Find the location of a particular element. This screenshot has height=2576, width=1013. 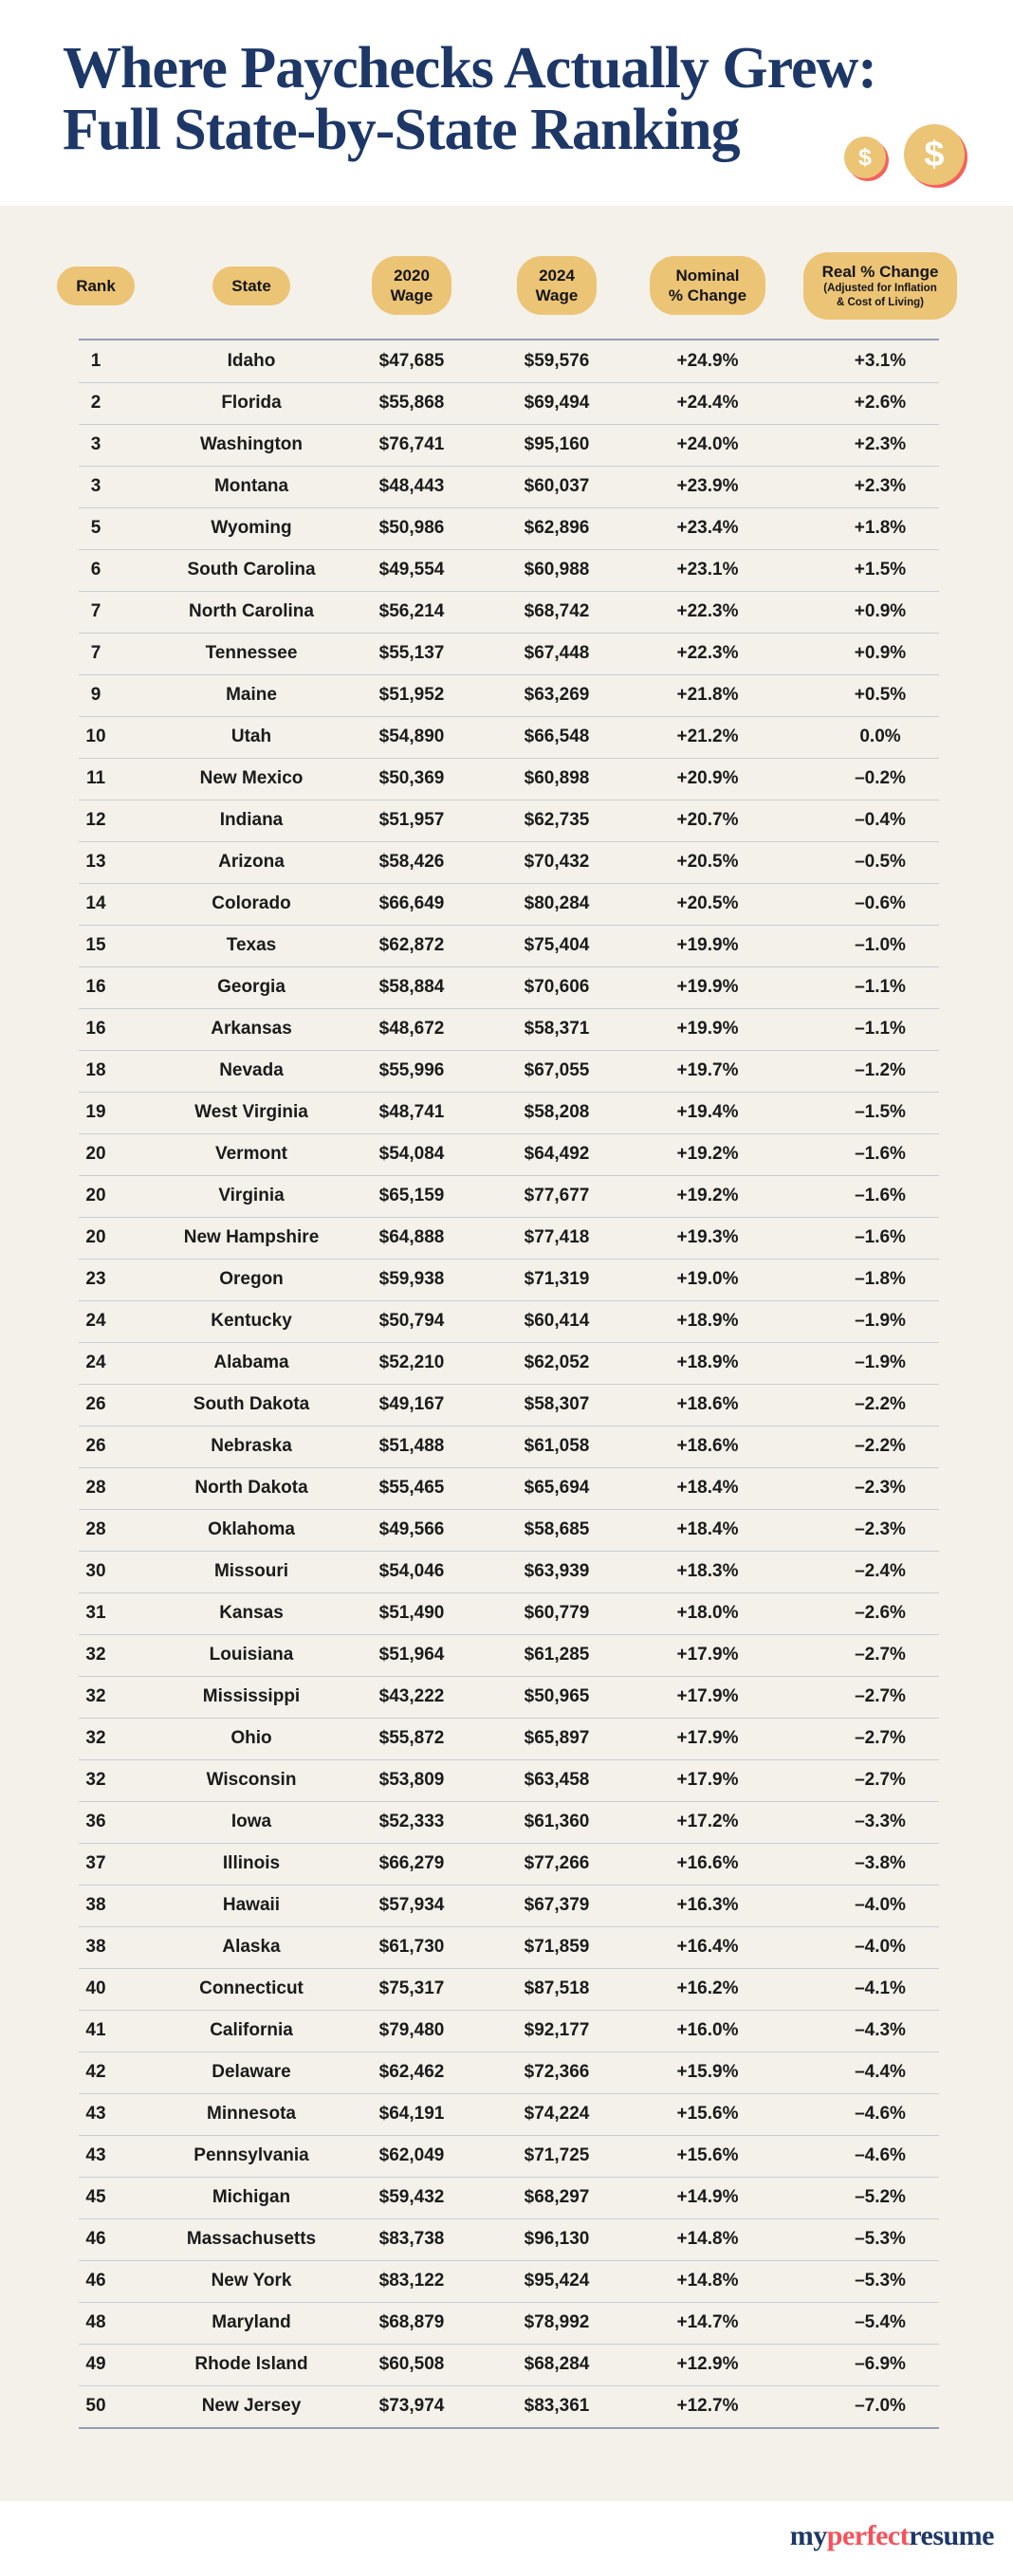

cell-nominal: +14.8% is located at coordinates (708, 2281).